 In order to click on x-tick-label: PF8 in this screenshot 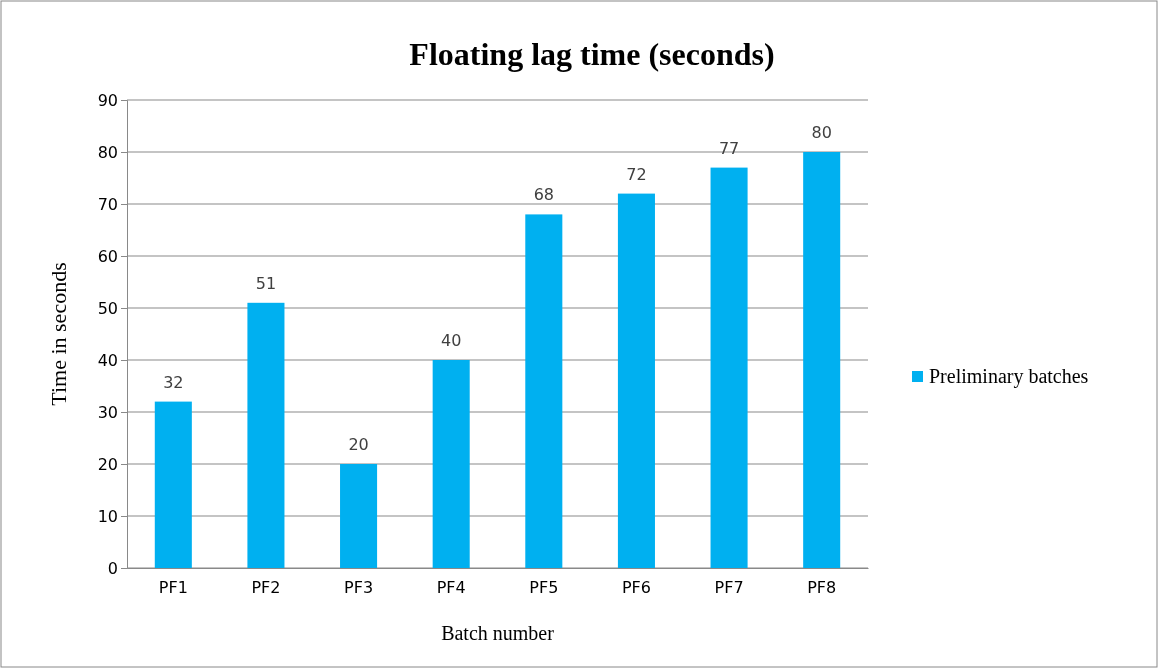, I will do `click(822, 588)`.